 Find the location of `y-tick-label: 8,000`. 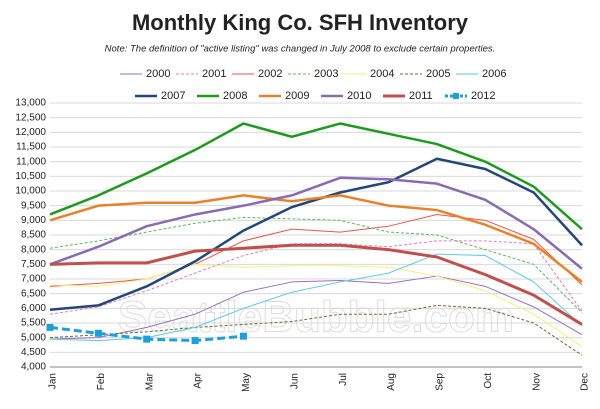

y-tick-label: 8,000 is located at coordinates (33, 249).